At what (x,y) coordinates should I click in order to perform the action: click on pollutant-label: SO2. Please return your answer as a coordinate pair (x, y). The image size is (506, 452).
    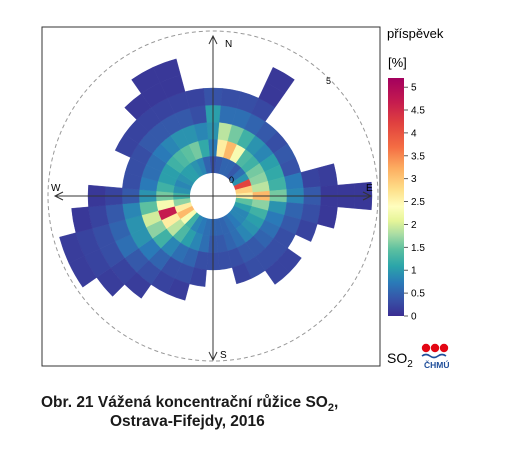
    Looking at the image, I should click on (400, 360).